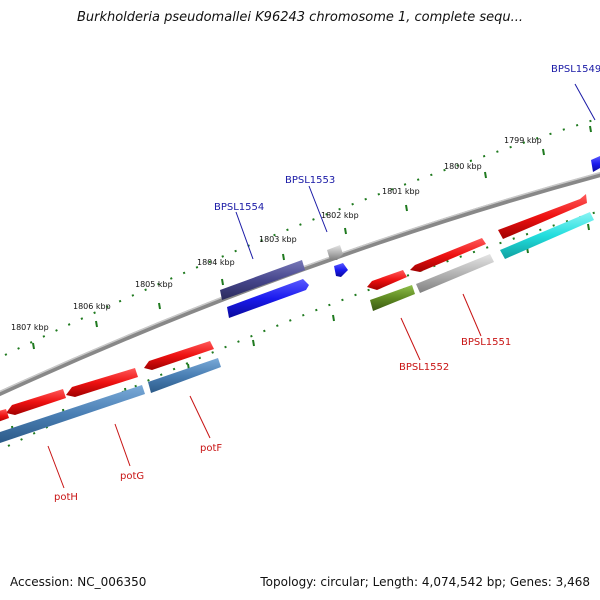 The height and width of the screenshot is (600, 600). I want to click on gene-label-poth: potH, so click(66, 497).